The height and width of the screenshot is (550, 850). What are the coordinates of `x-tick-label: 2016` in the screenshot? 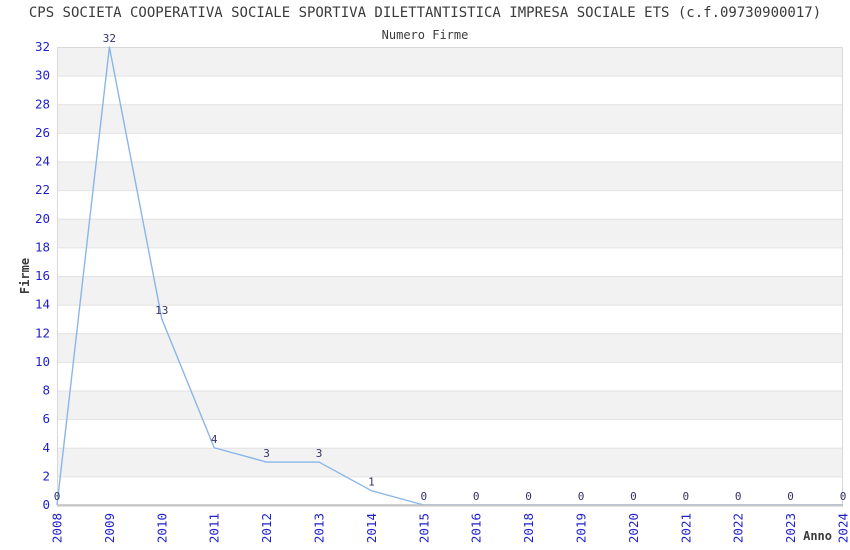 It's located at (476, 528).